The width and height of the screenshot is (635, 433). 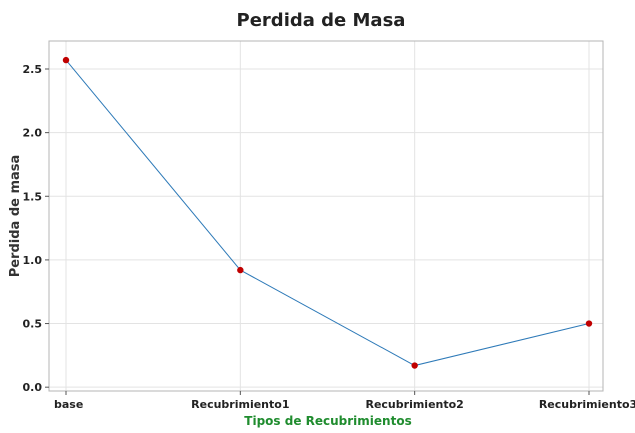 I want to click on y-tick-label: 1.0, so click(x=33, y=260).